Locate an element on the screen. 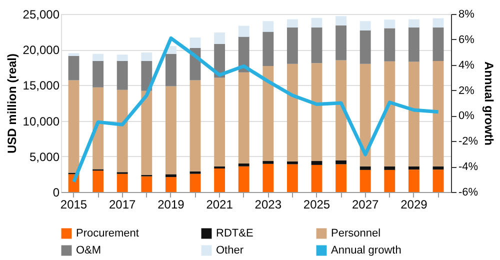 The width and height of the screenshot is (500, 260). y2-tick-label: -2% is located at coordinates (468, 142).